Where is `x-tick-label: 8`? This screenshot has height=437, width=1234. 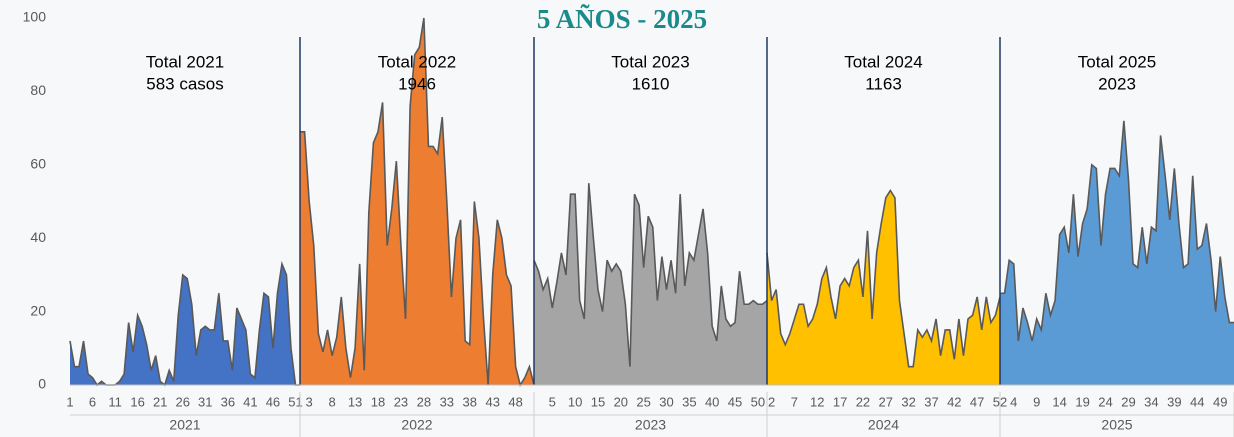 x-tick-label: 8 is located at coordinates (332, 401).